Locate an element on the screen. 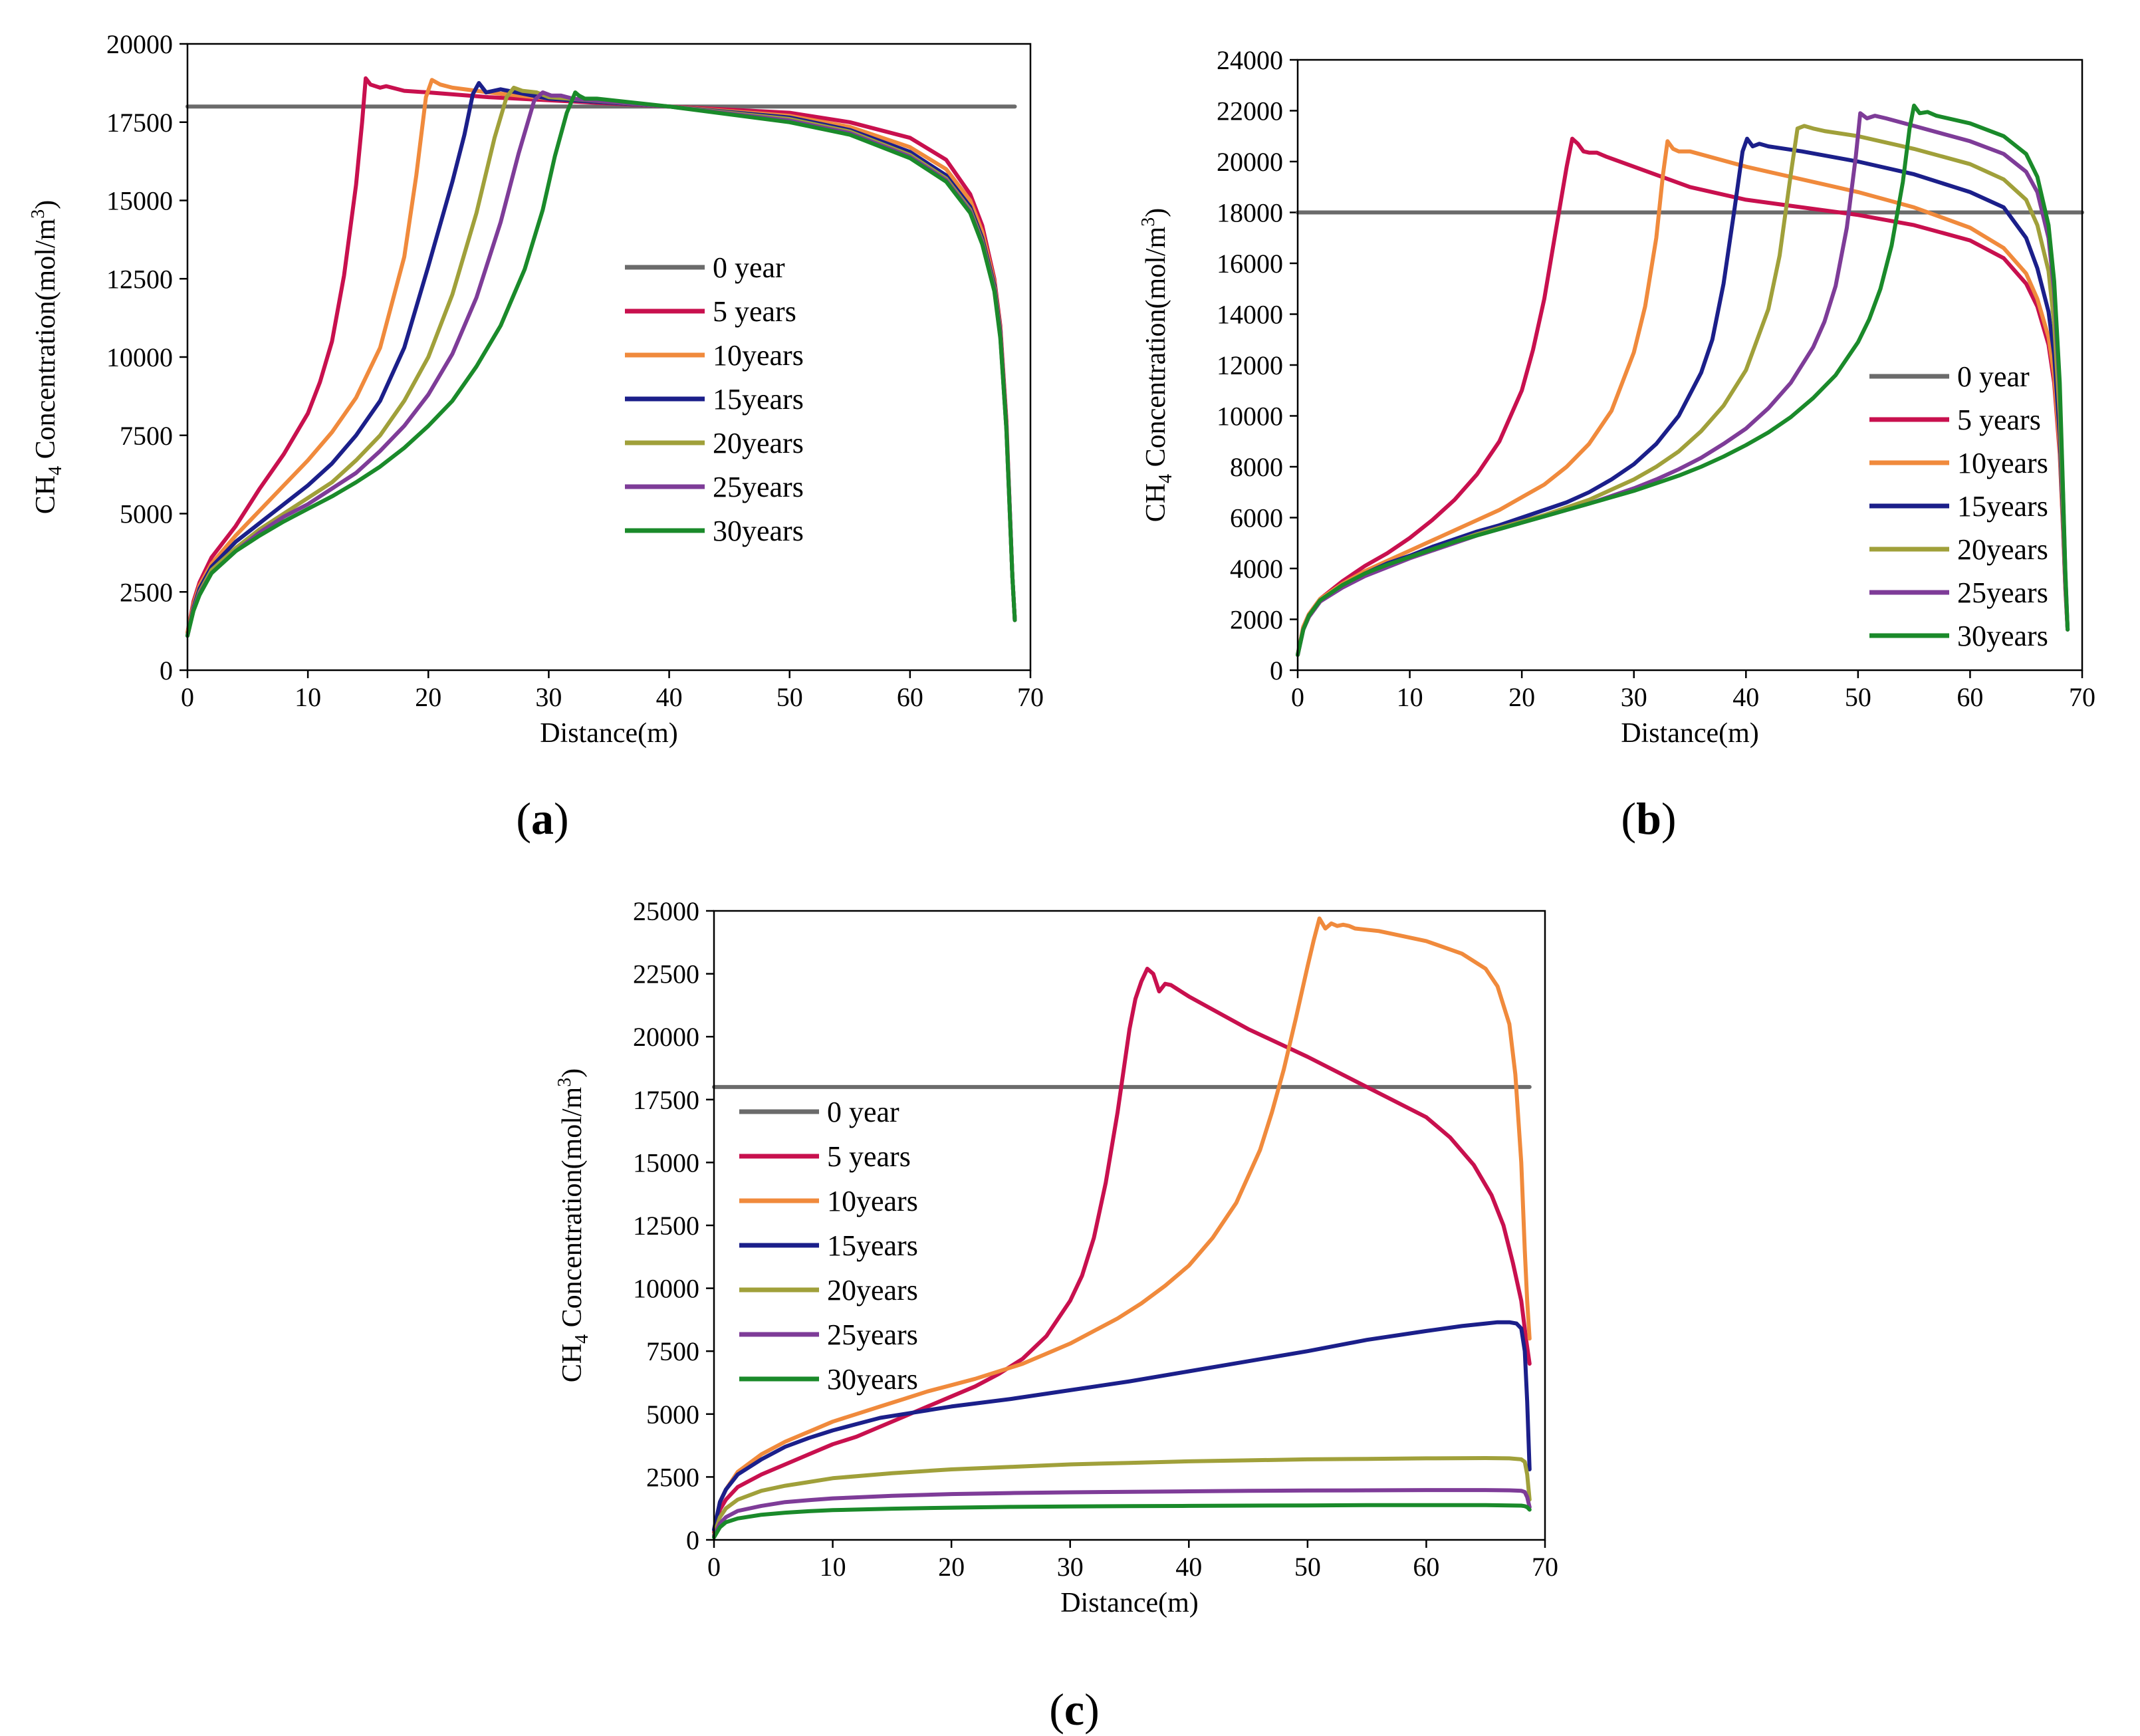 The height and width of the screenshot is (1736, 2140). panel-c-label: (c) is located at coordinates (1074, 1710).